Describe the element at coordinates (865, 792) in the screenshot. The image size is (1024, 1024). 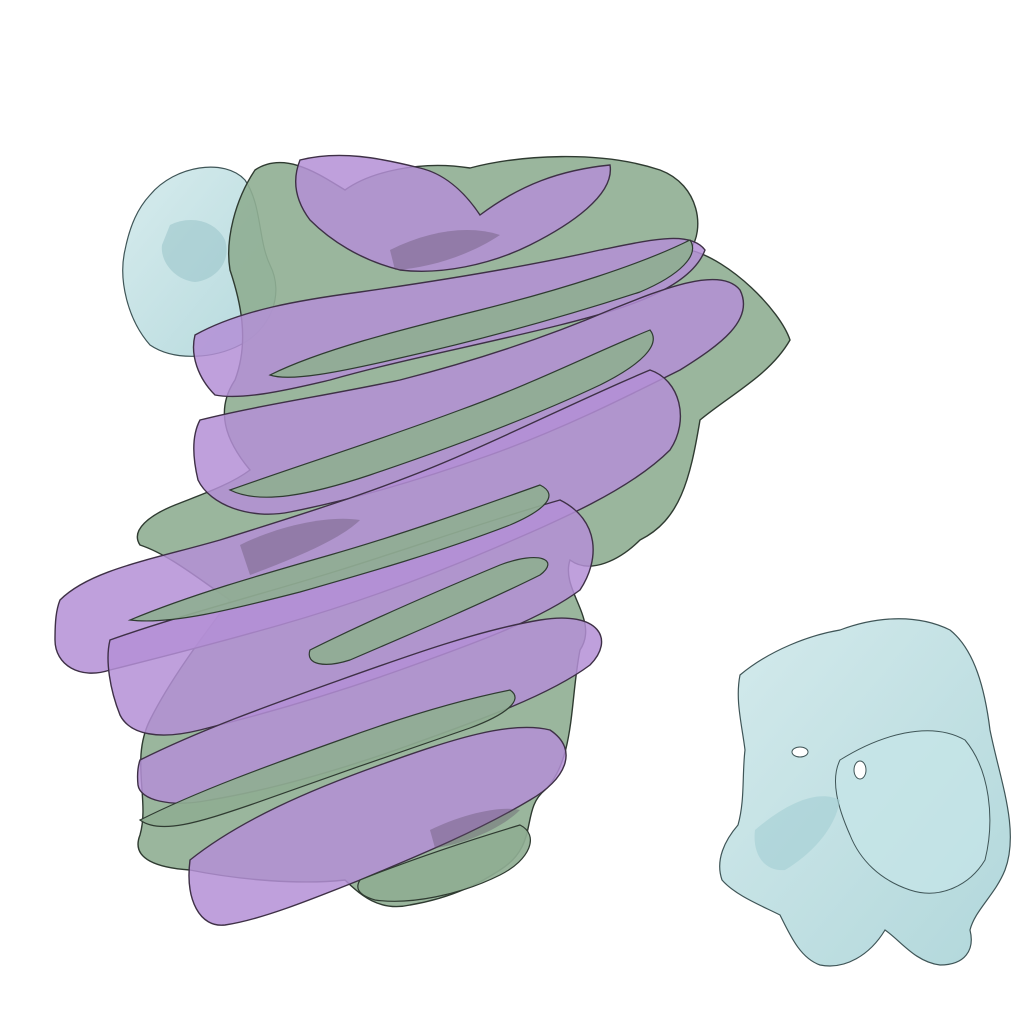
I see `cyan-density-bottom-right` at that location.